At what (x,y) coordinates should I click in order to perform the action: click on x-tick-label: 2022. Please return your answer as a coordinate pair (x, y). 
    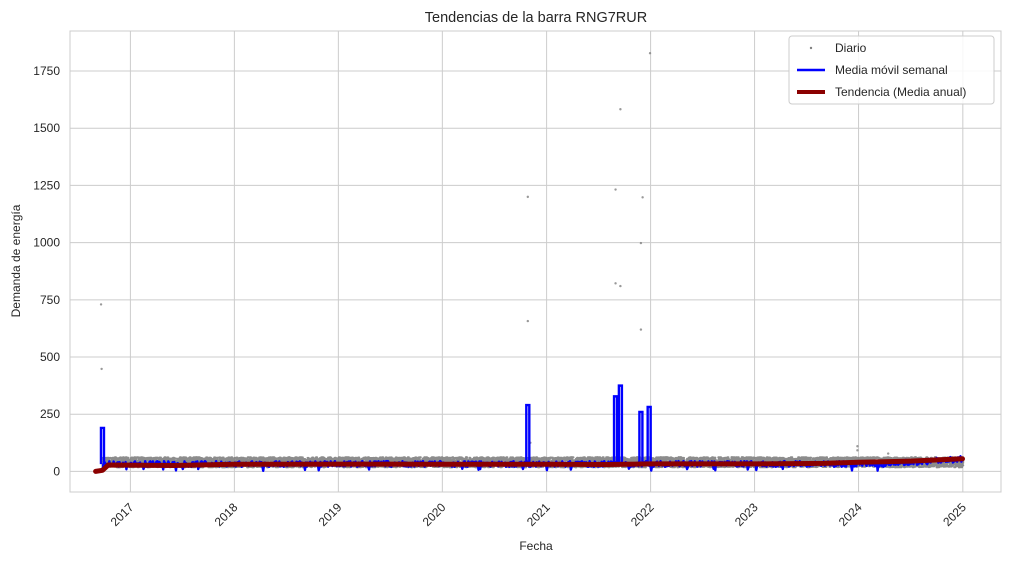
    Looking at the image, I should click on (642, 514).